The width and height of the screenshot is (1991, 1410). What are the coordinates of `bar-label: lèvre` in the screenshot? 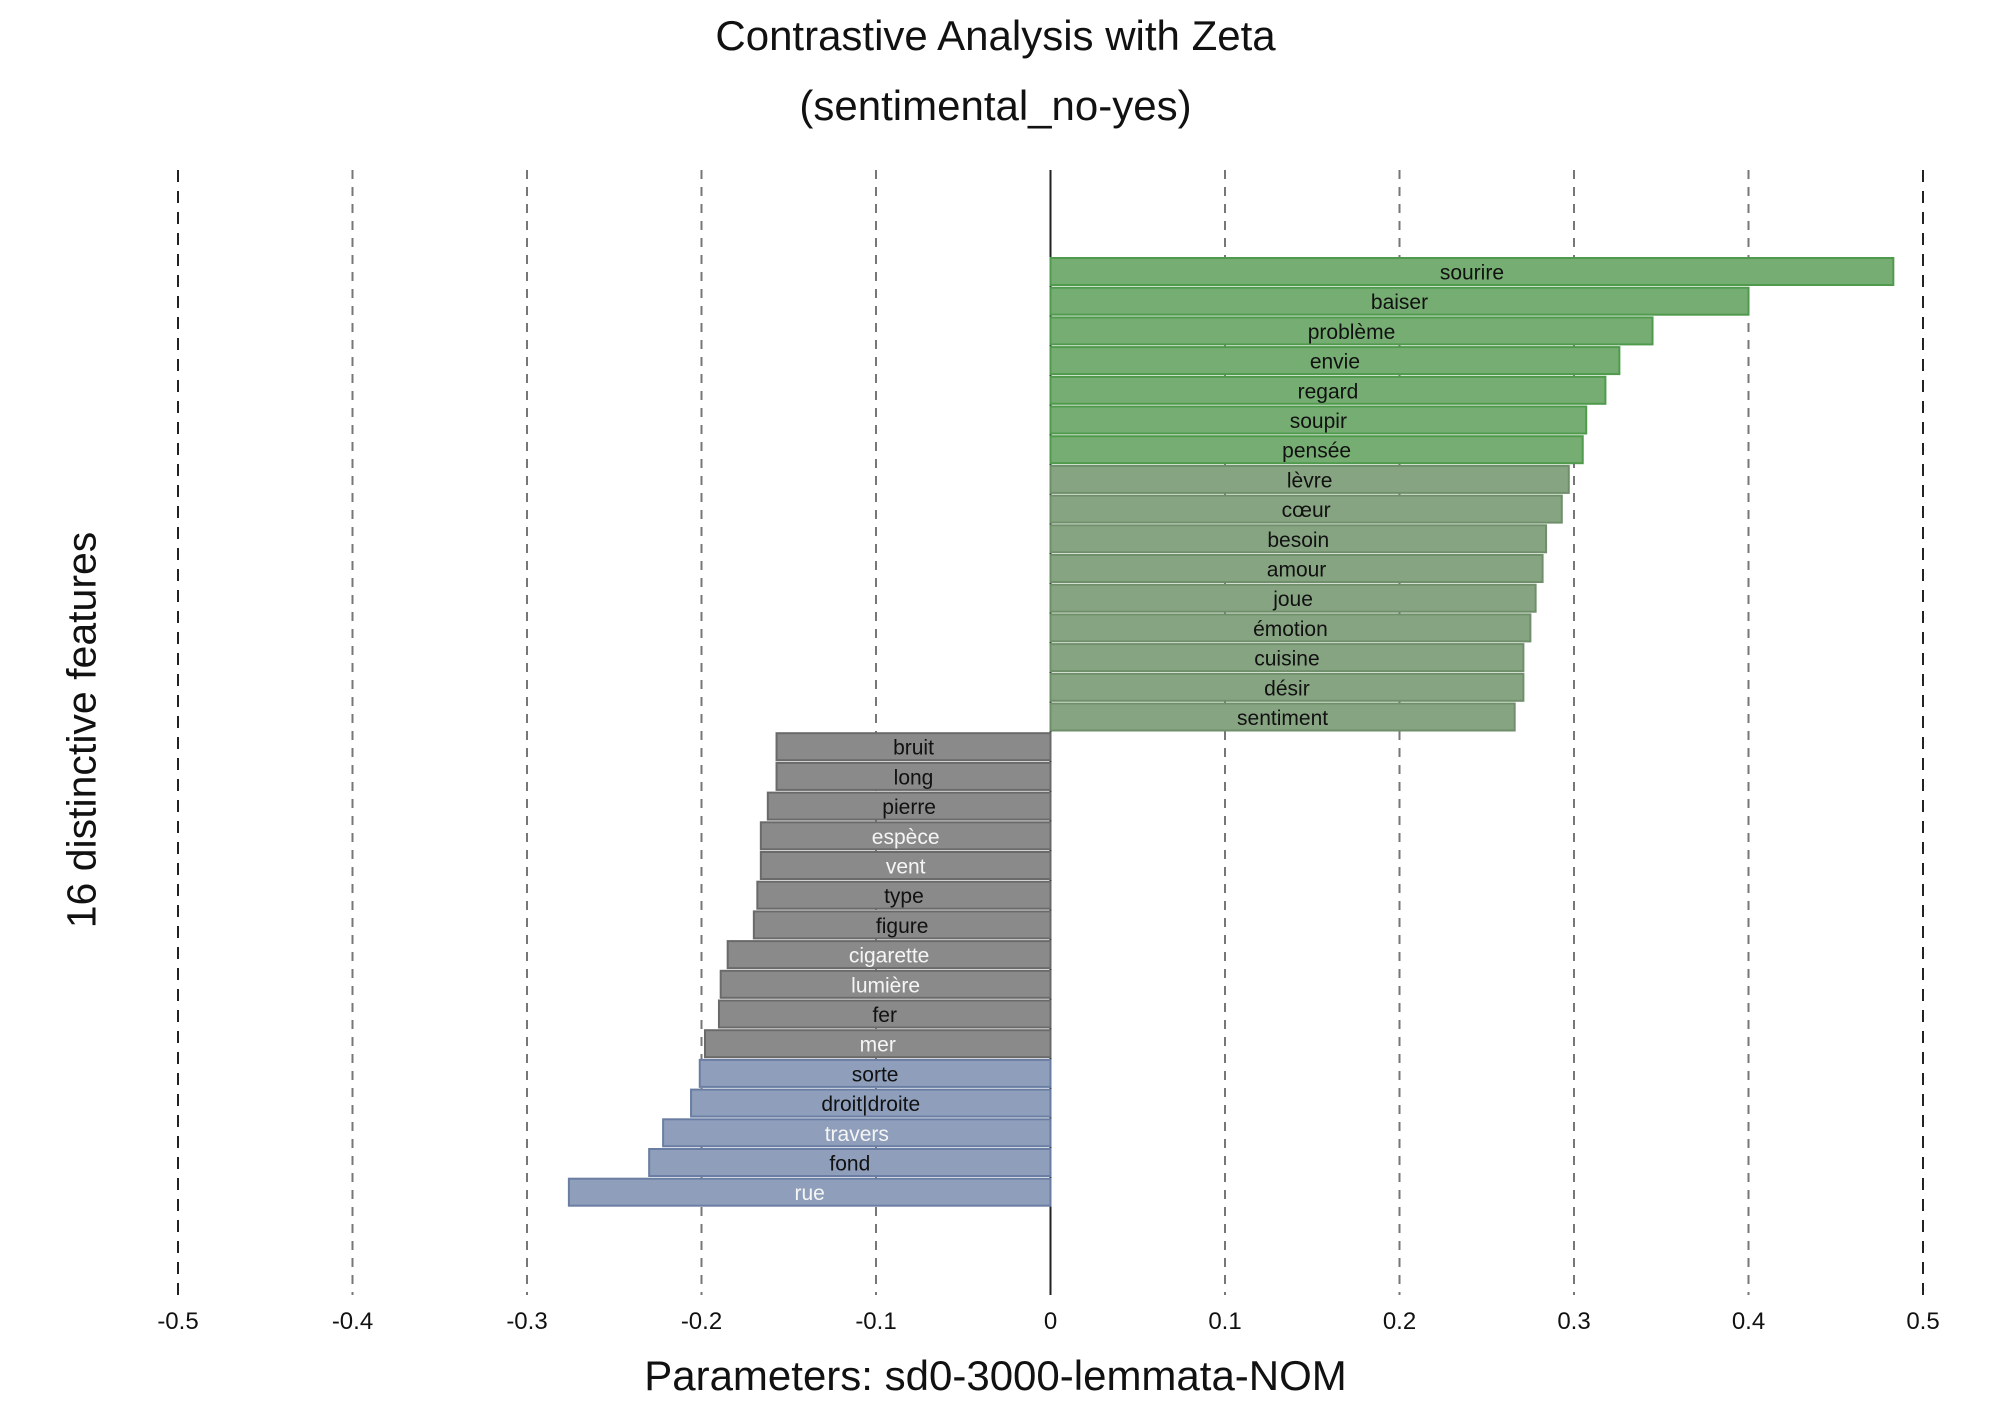 It's located at (1310, 480).